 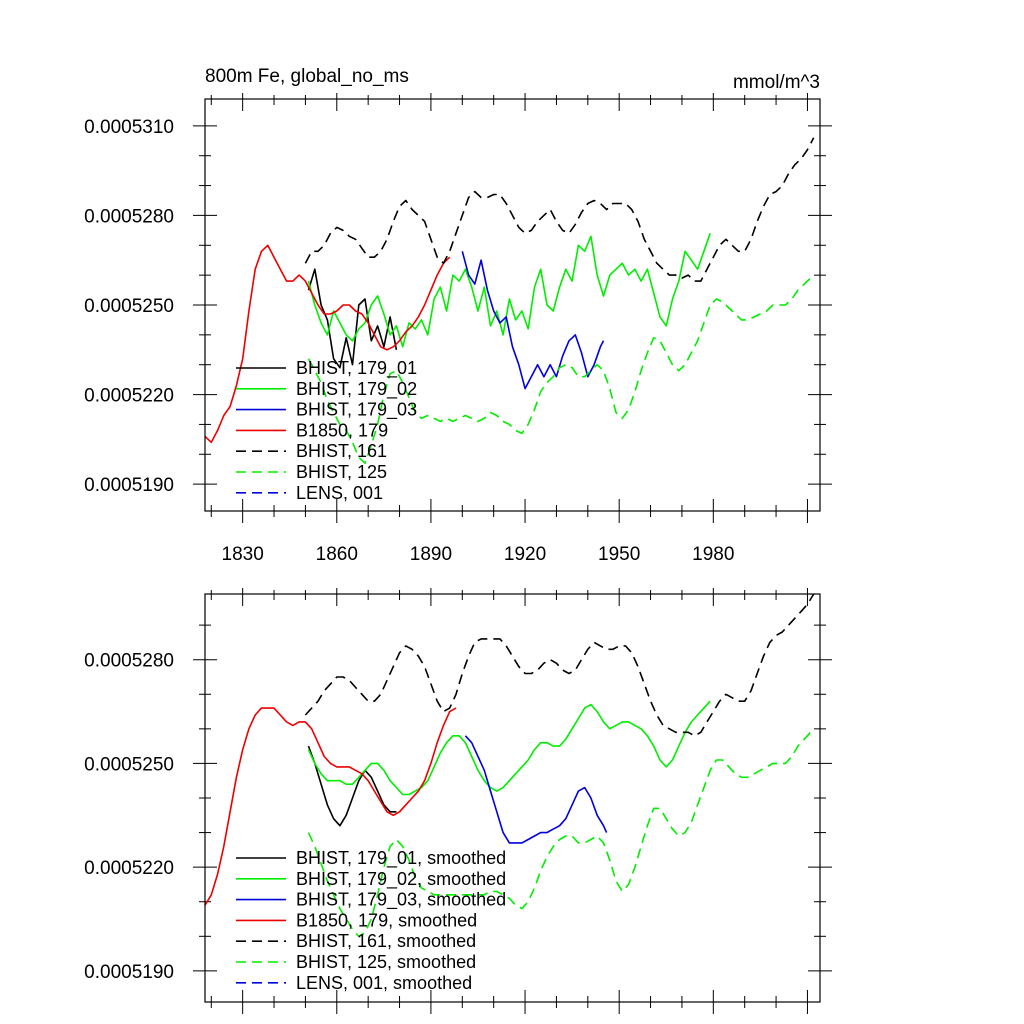 What do you see at coordinates (341, 451) in the screenshot?
I see `legend-label: BHIST, 161` at bounding box center [341, 451].